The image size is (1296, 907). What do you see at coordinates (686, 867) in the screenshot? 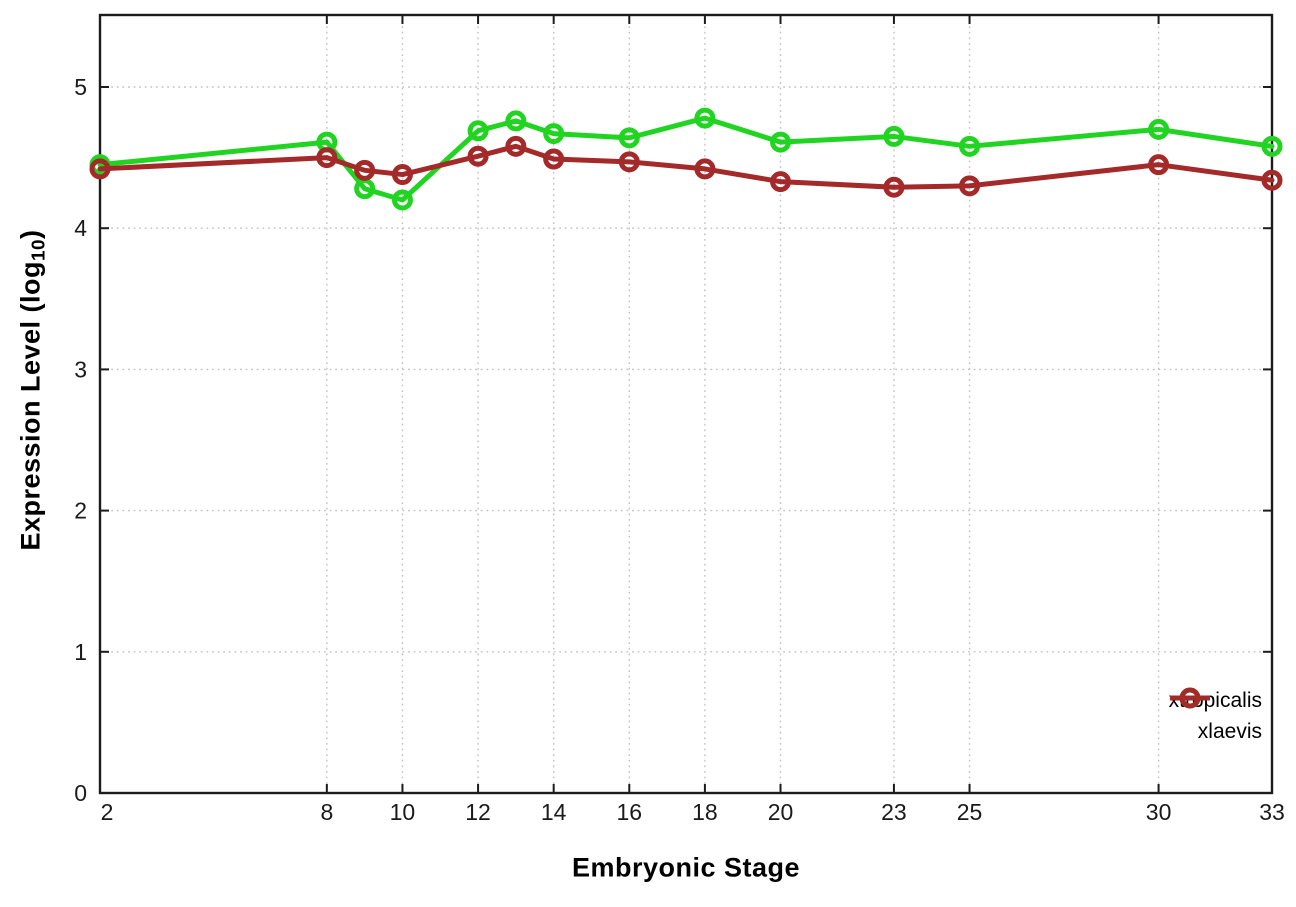
I see `x-axis-title: Embryonic Stage` at bounding box center [686, 867].